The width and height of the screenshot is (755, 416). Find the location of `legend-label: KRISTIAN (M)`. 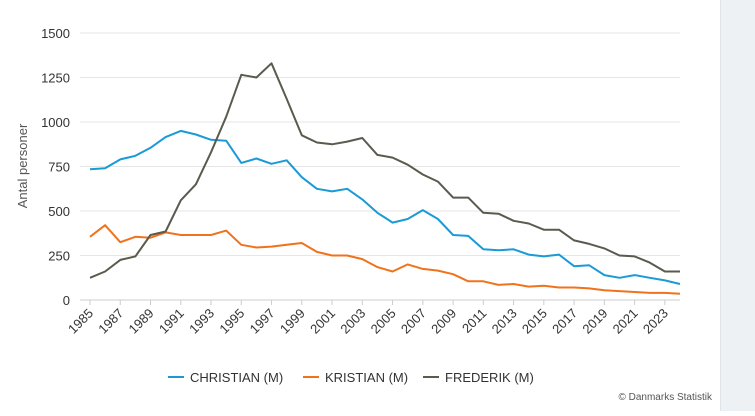

legend-label: KRISTIAN (M) is located at coordinates (366, 377).